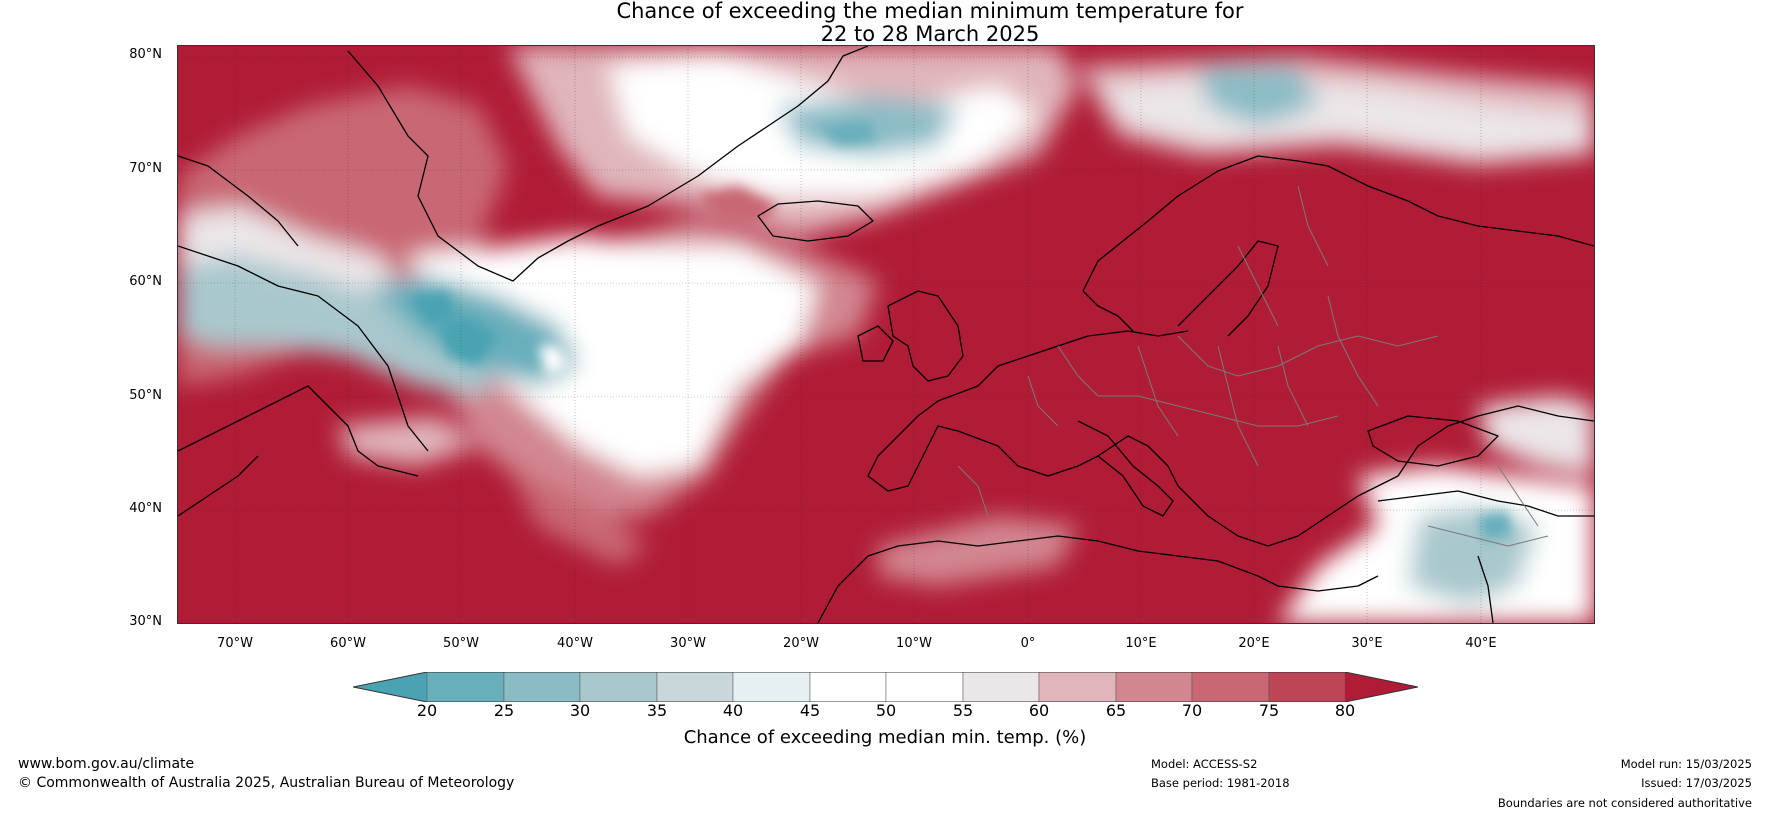 This screenshot has width=1770, height=816. I want to click on lon-tick-60w: 60°W, so click(348, 643).